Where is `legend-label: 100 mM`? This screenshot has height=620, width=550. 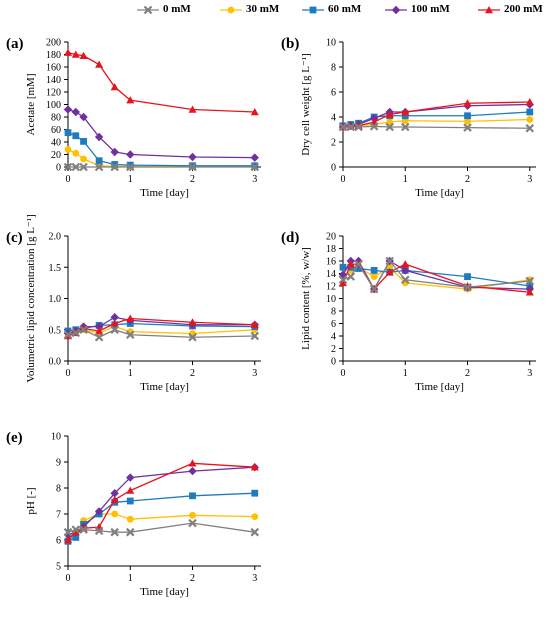
legend-label: 100 mM is located at coordinates (430, 9).